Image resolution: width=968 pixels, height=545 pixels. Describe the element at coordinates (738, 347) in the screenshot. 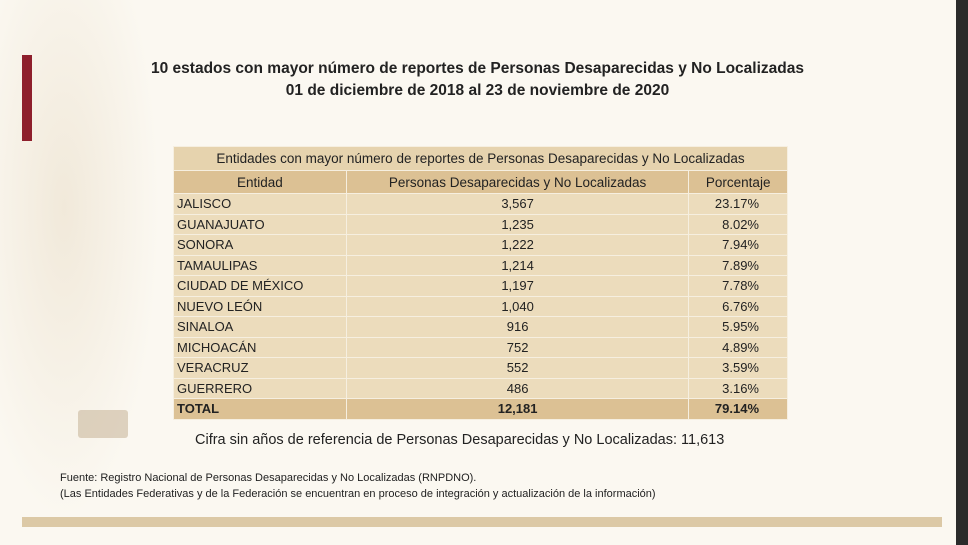

I see `table-cell: 4.89%` at that location.